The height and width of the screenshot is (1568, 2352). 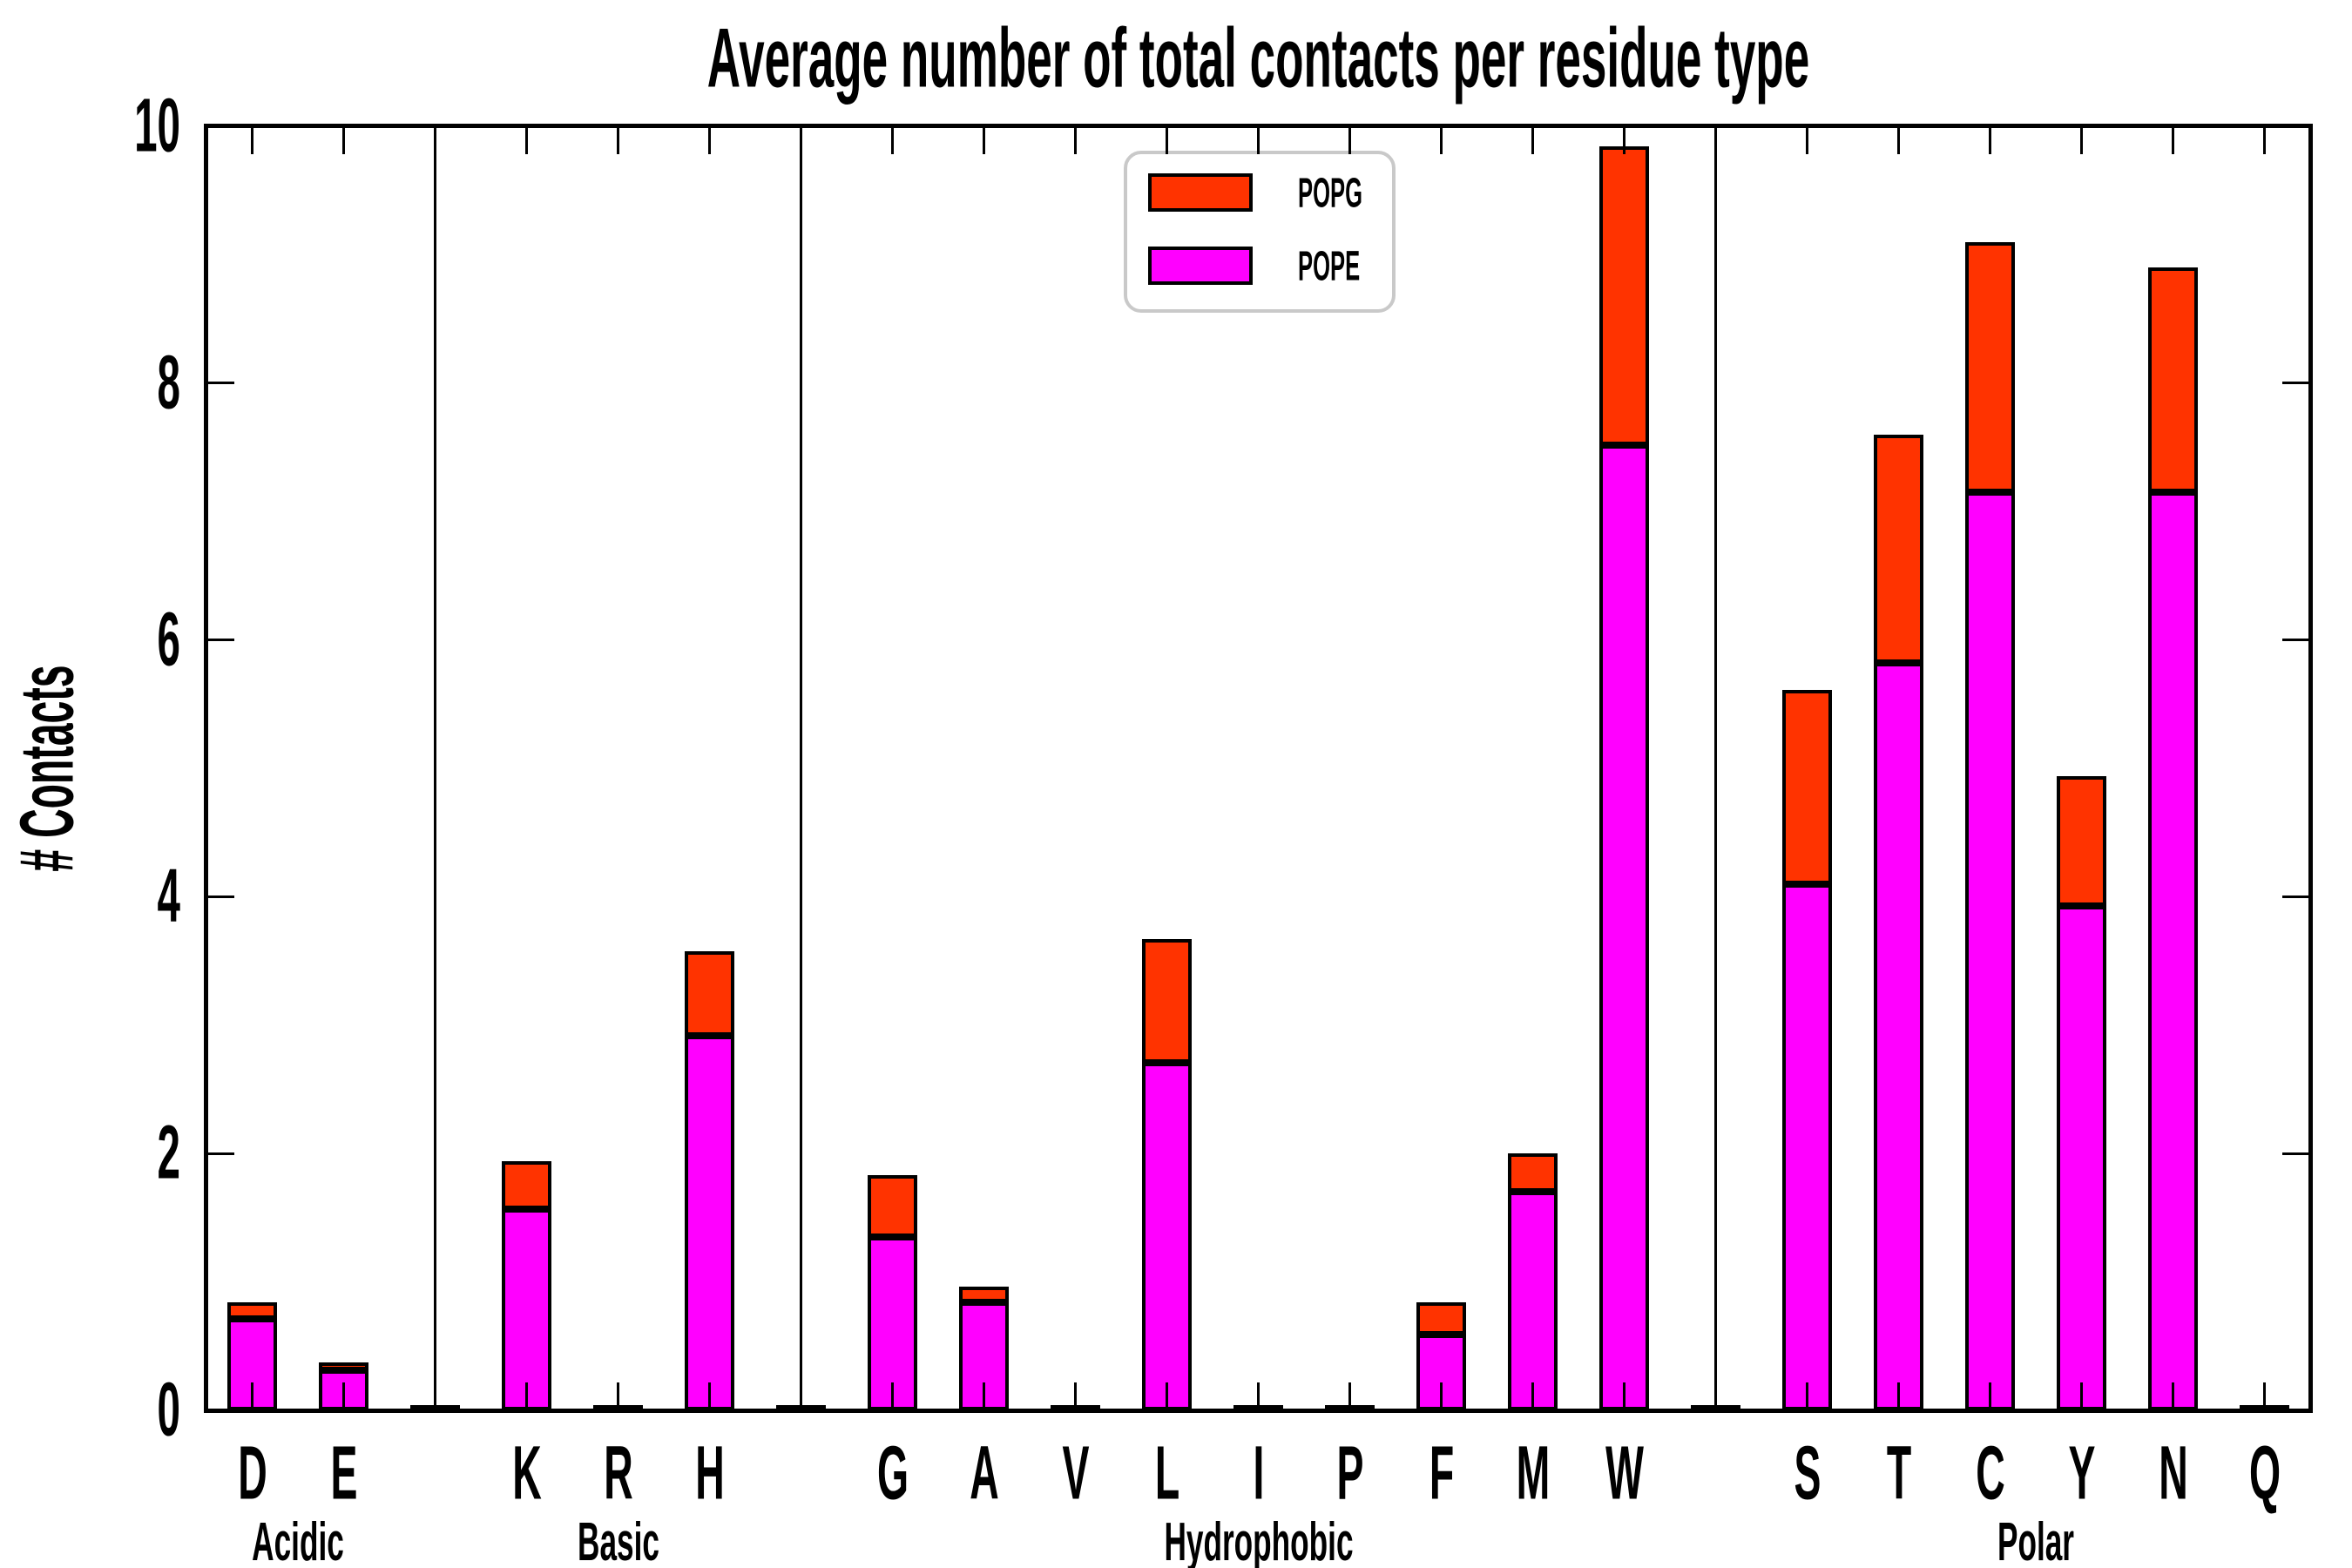 I want to click on bar-E-popg, so click(x=343, y=1366).